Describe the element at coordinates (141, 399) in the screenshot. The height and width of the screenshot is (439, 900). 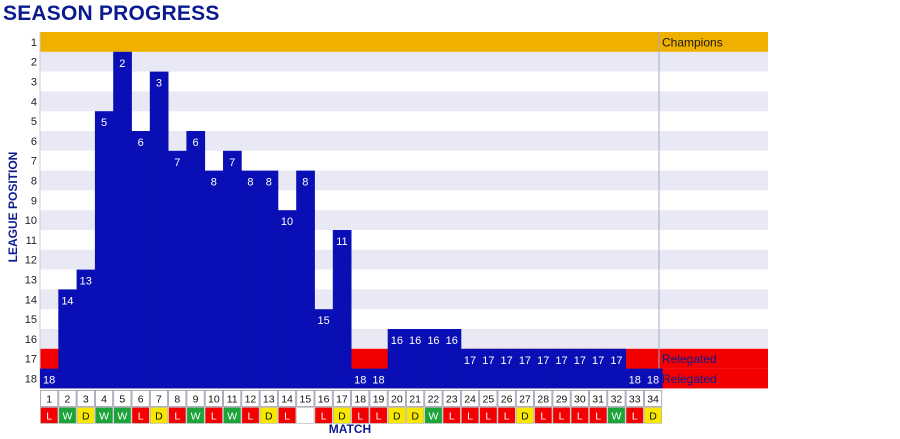
I see `x-tick-label: 6` at that location.